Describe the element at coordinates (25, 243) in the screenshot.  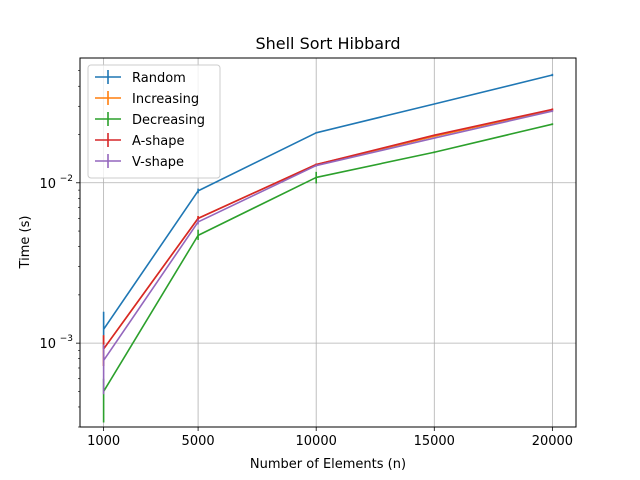
I see `y-axis-label: Time (s)` at that location.